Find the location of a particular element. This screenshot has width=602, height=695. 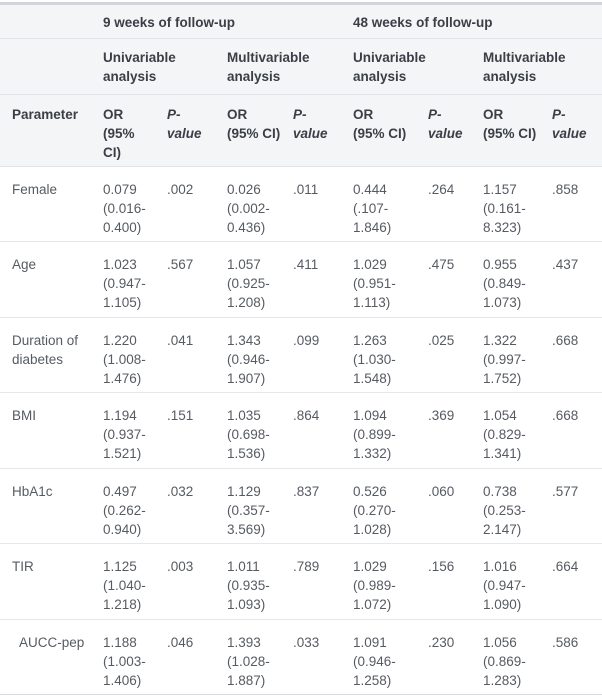

p-value-cell: .060 is located at coordinates (448, 506).